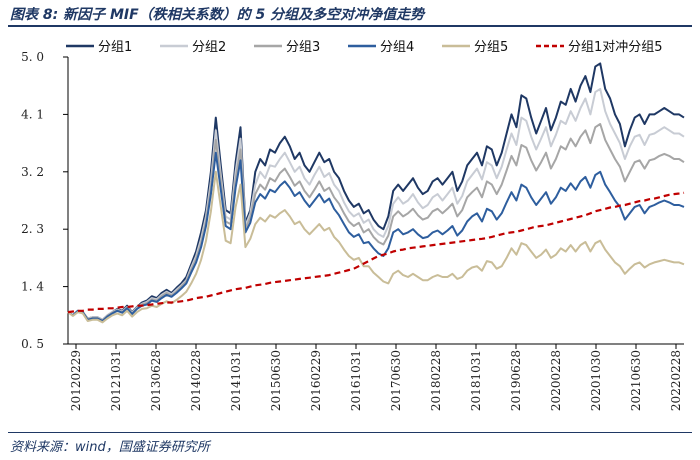 The image size is (700, 460). Describe the element at coordinates (115, 47) in the screenshot. I see `legend-label: 分组1` at that location.